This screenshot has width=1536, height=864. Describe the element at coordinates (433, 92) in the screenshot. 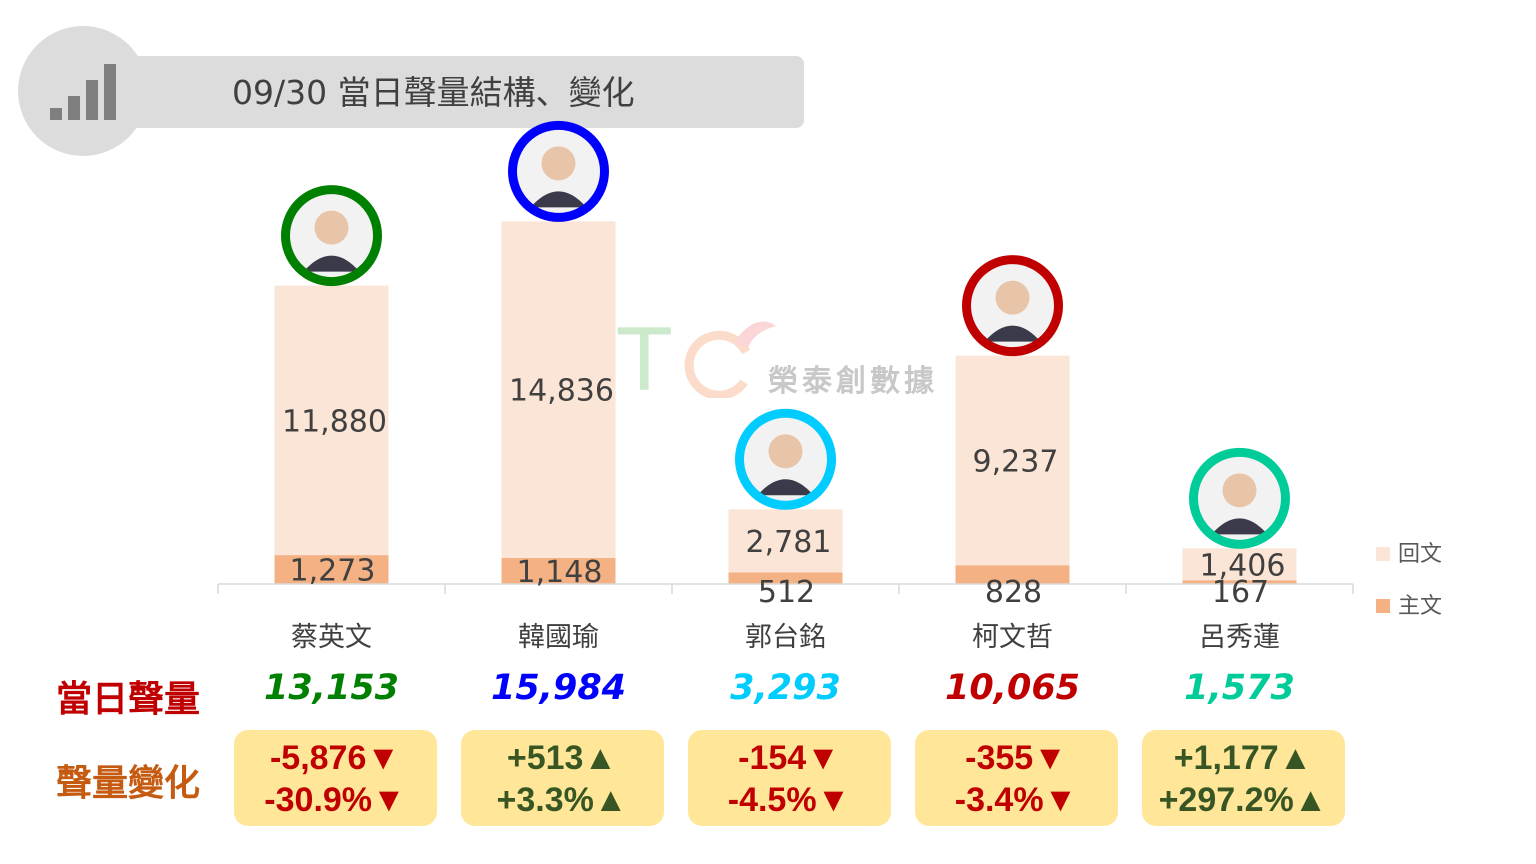

I see `page-title: 09/30 當日聲量結構、變化` at that location.